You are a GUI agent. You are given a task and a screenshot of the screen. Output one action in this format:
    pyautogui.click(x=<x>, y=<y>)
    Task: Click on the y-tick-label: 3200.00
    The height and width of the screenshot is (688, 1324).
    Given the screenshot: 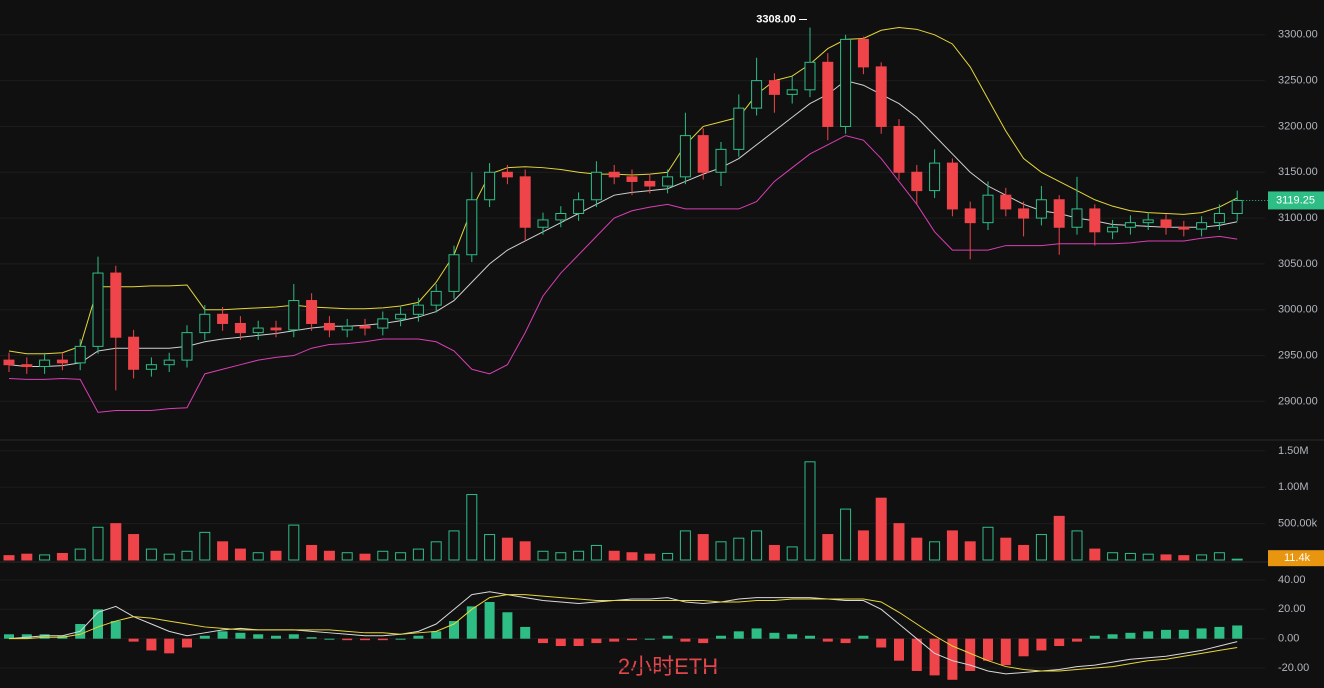 What is the action you would take?
    pyautogui.click(x=1298, y=126)
    